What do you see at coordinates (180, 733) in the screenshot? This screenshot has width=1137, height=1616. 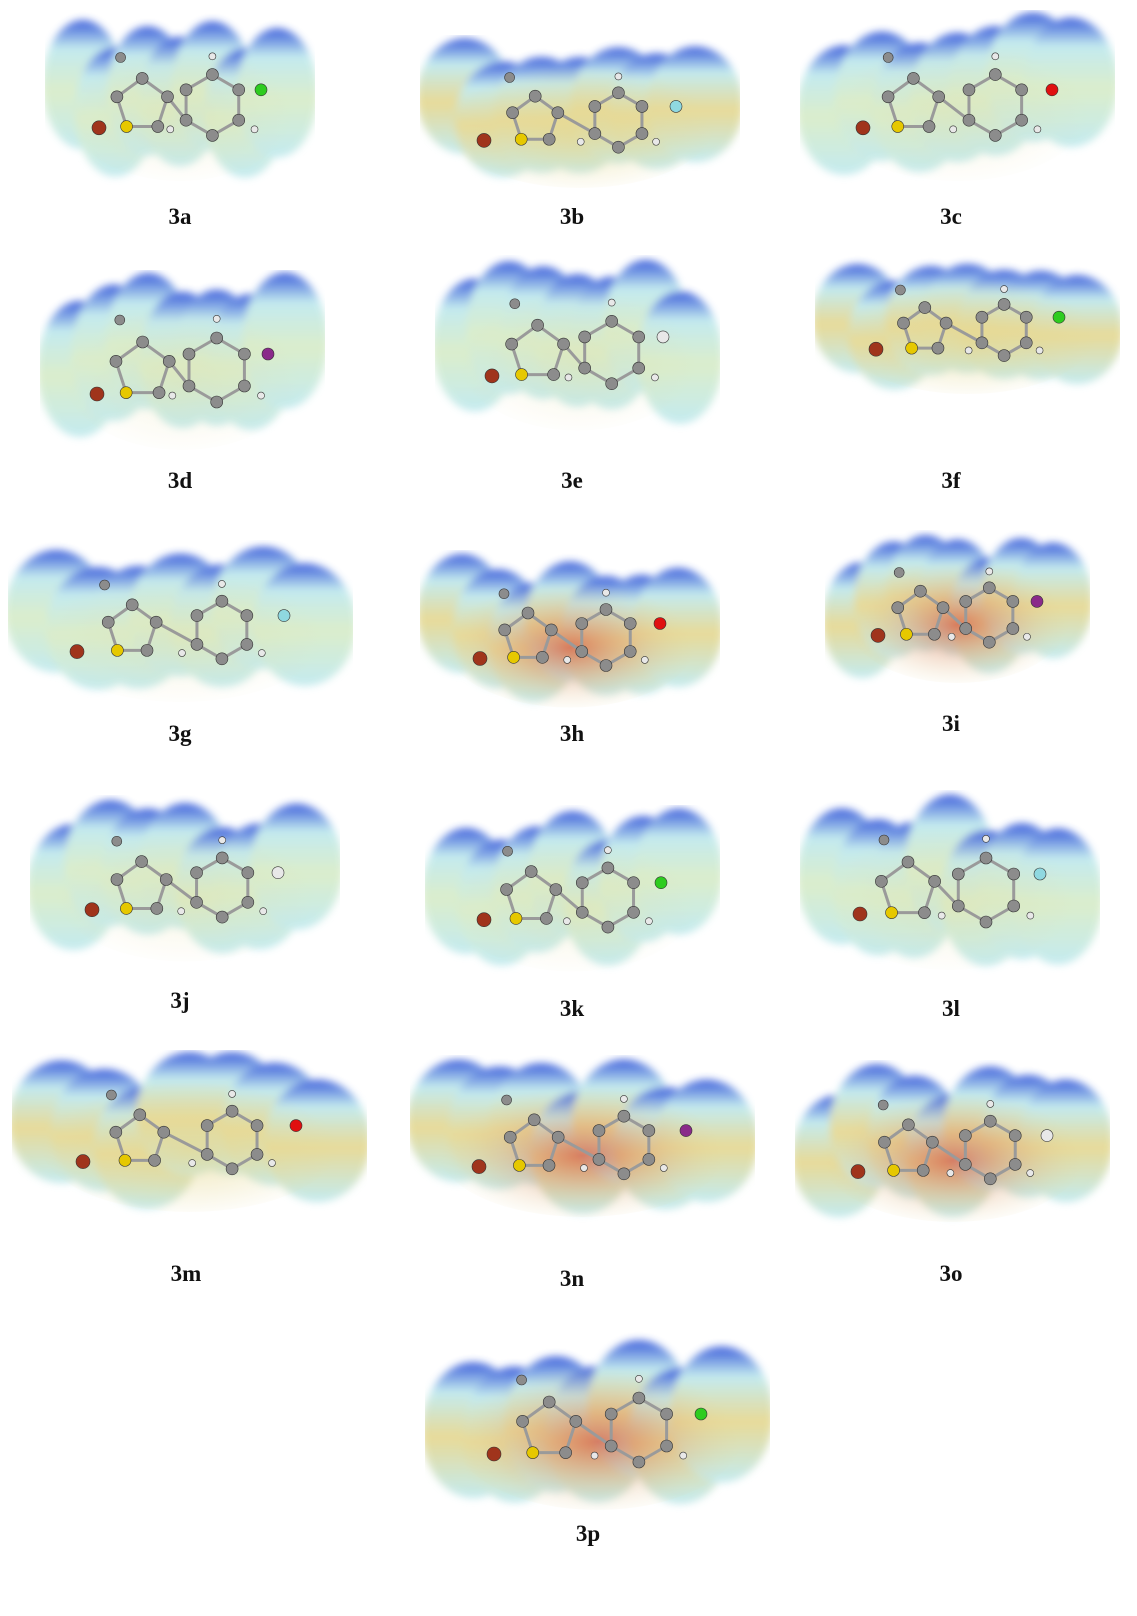 I see `compound-label: 3g` at bounding box center [180, 733].